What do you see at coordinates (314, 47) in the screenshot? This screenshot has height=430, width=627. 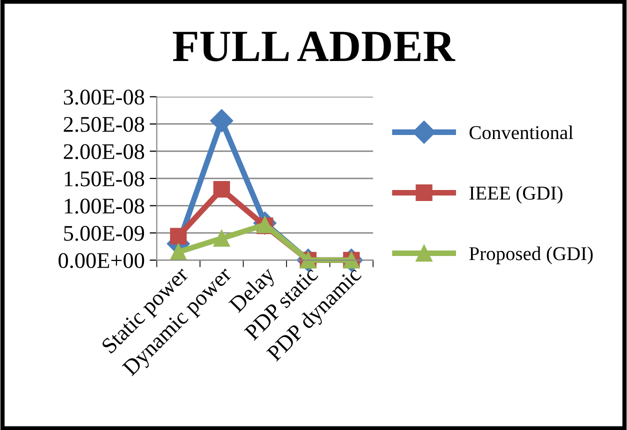 I see `chart-title: FULL ADDER` at bounding box center [314, 47].